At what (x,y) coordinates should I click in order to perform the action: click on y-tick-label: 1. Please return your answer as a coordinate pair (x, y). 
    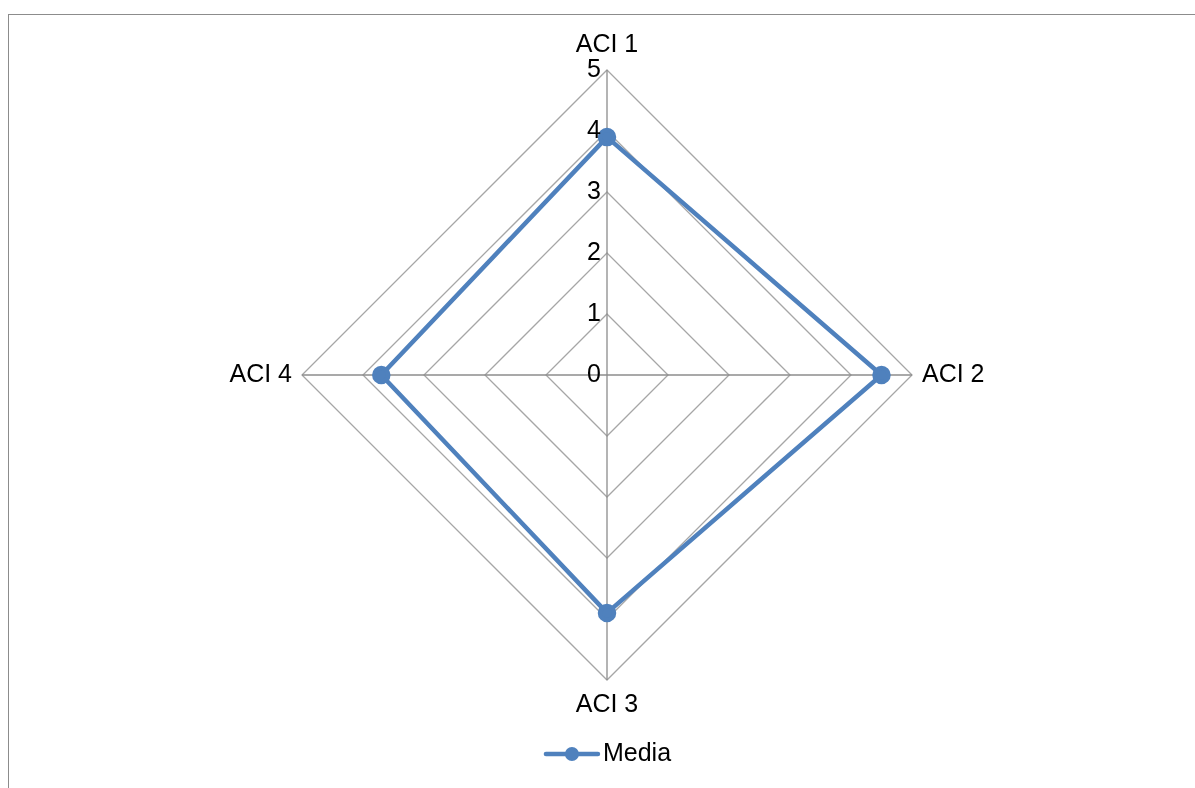
    Looking at the image, I should click on (594, 311).